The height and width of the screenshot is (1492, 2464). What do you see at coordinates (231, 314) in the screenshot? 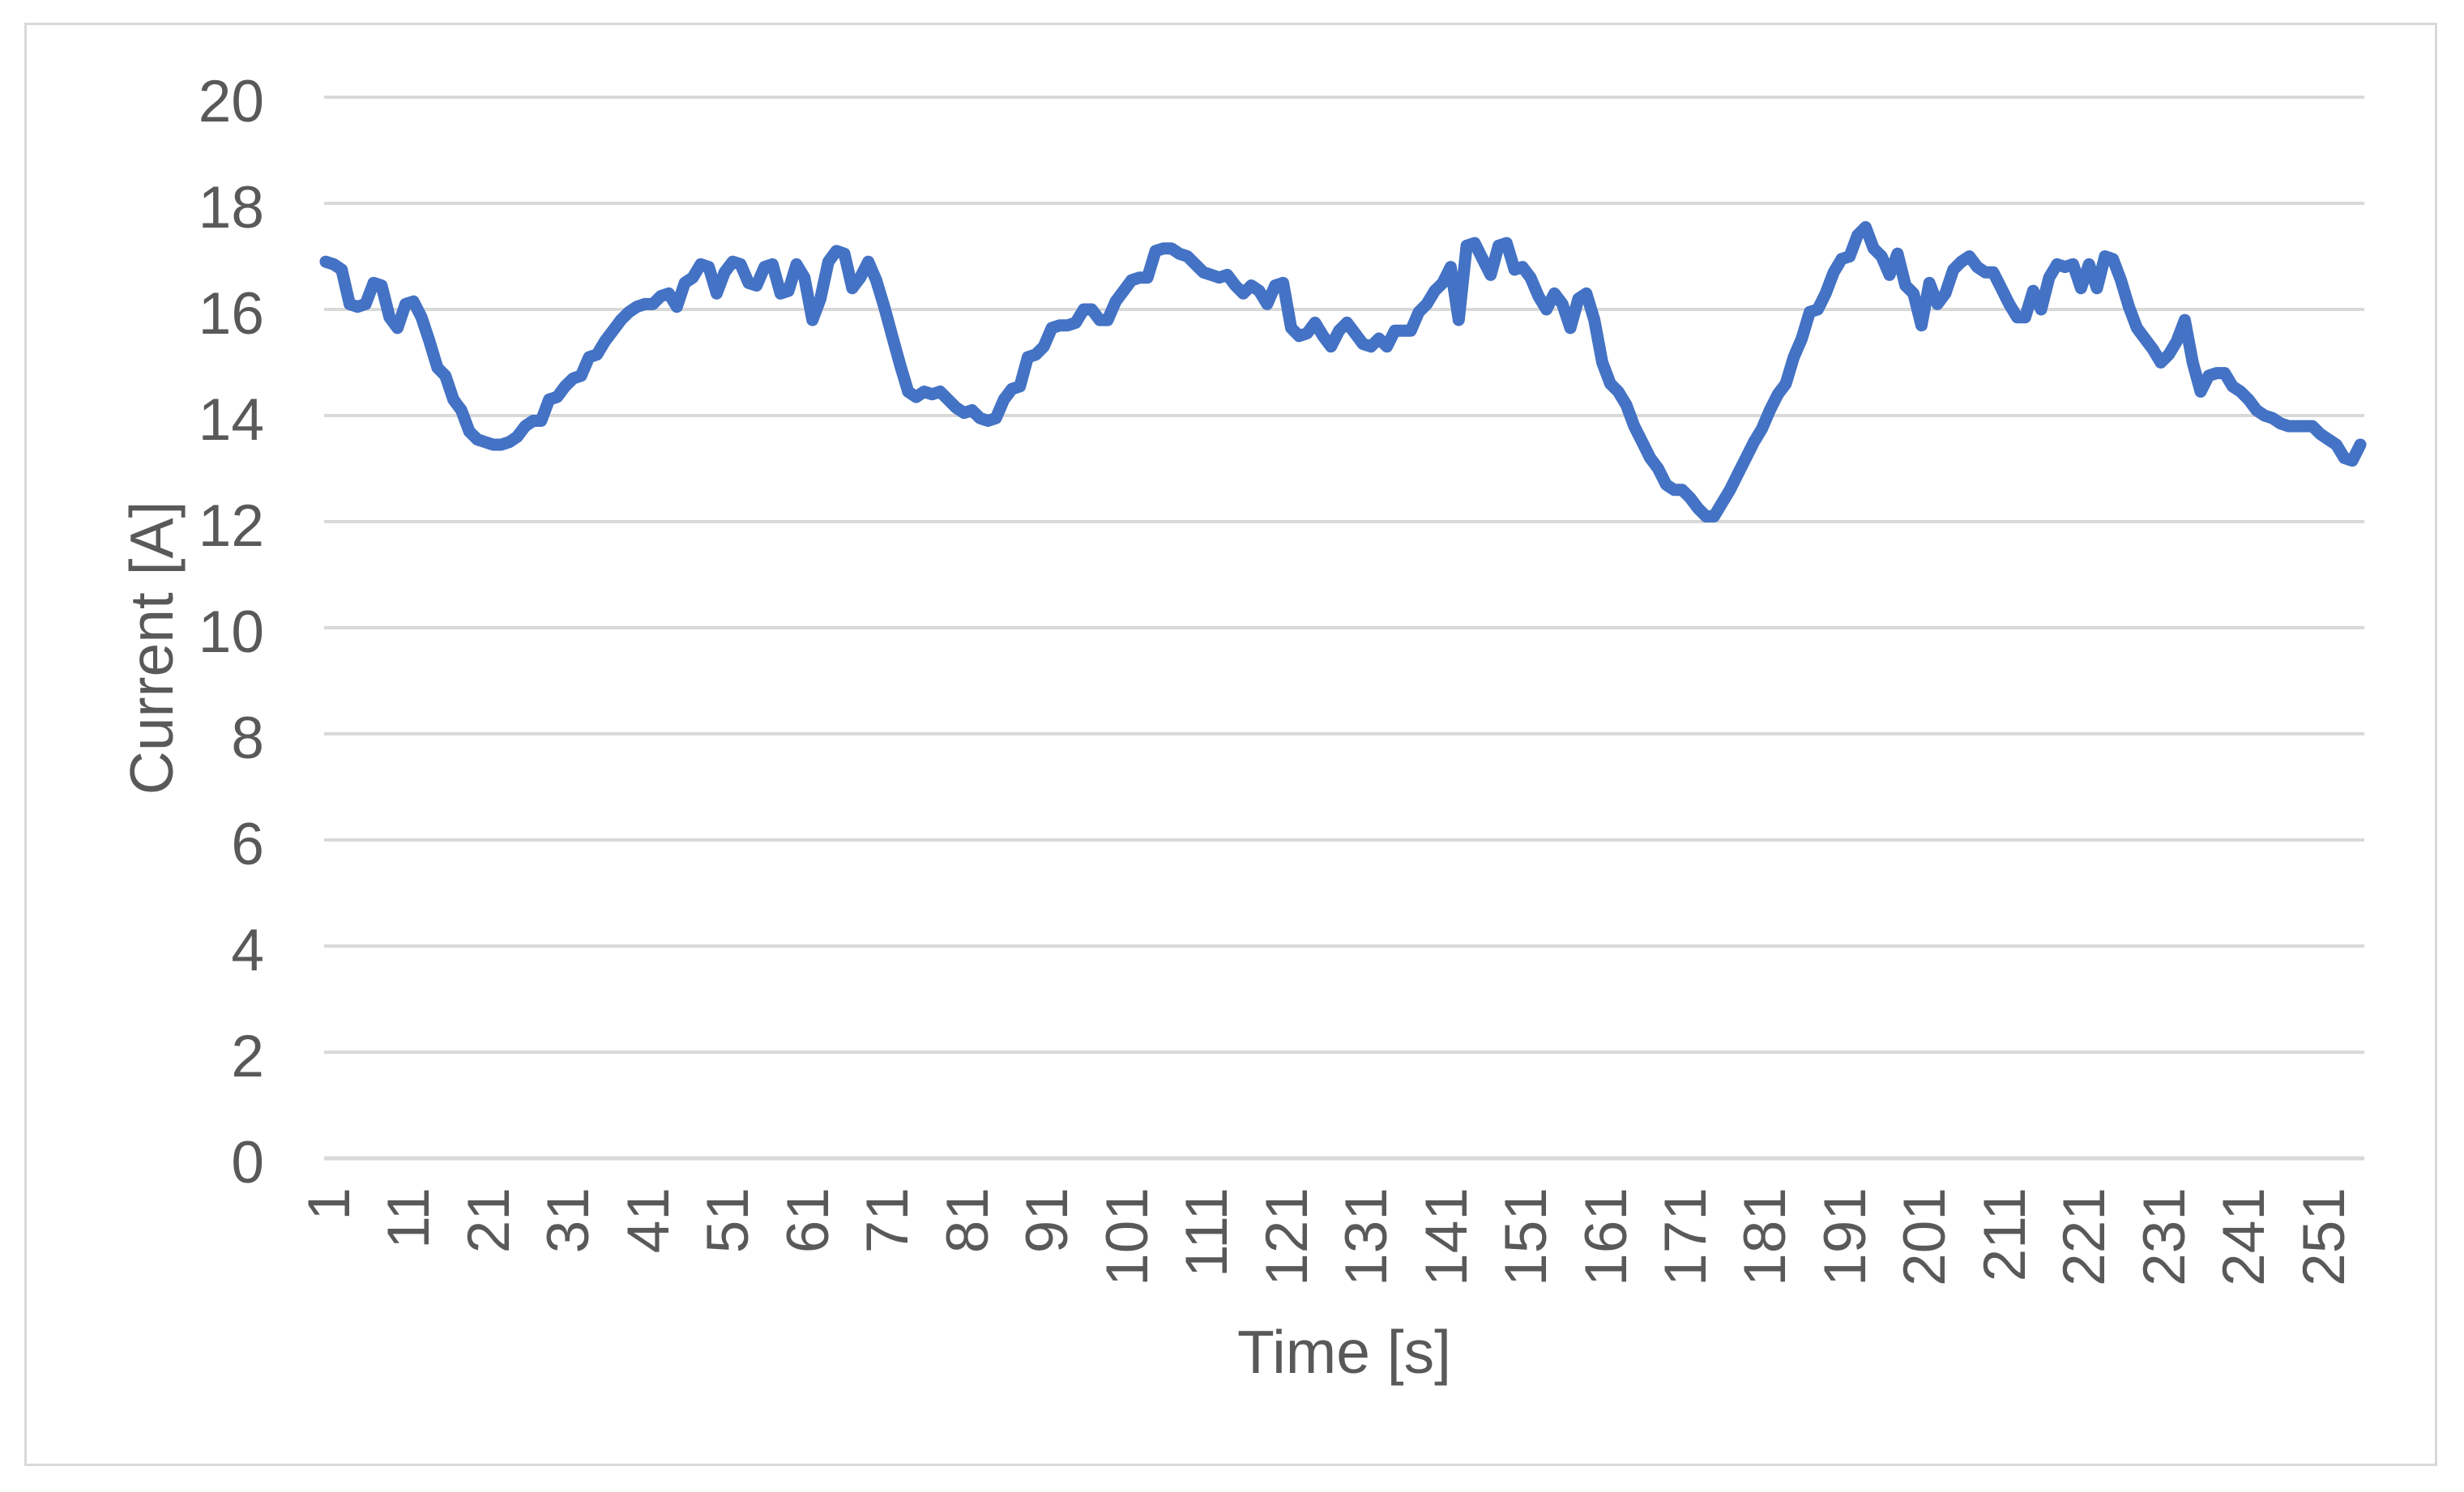
I see `y-tick-label: 16` at bounding box center [231, 314].